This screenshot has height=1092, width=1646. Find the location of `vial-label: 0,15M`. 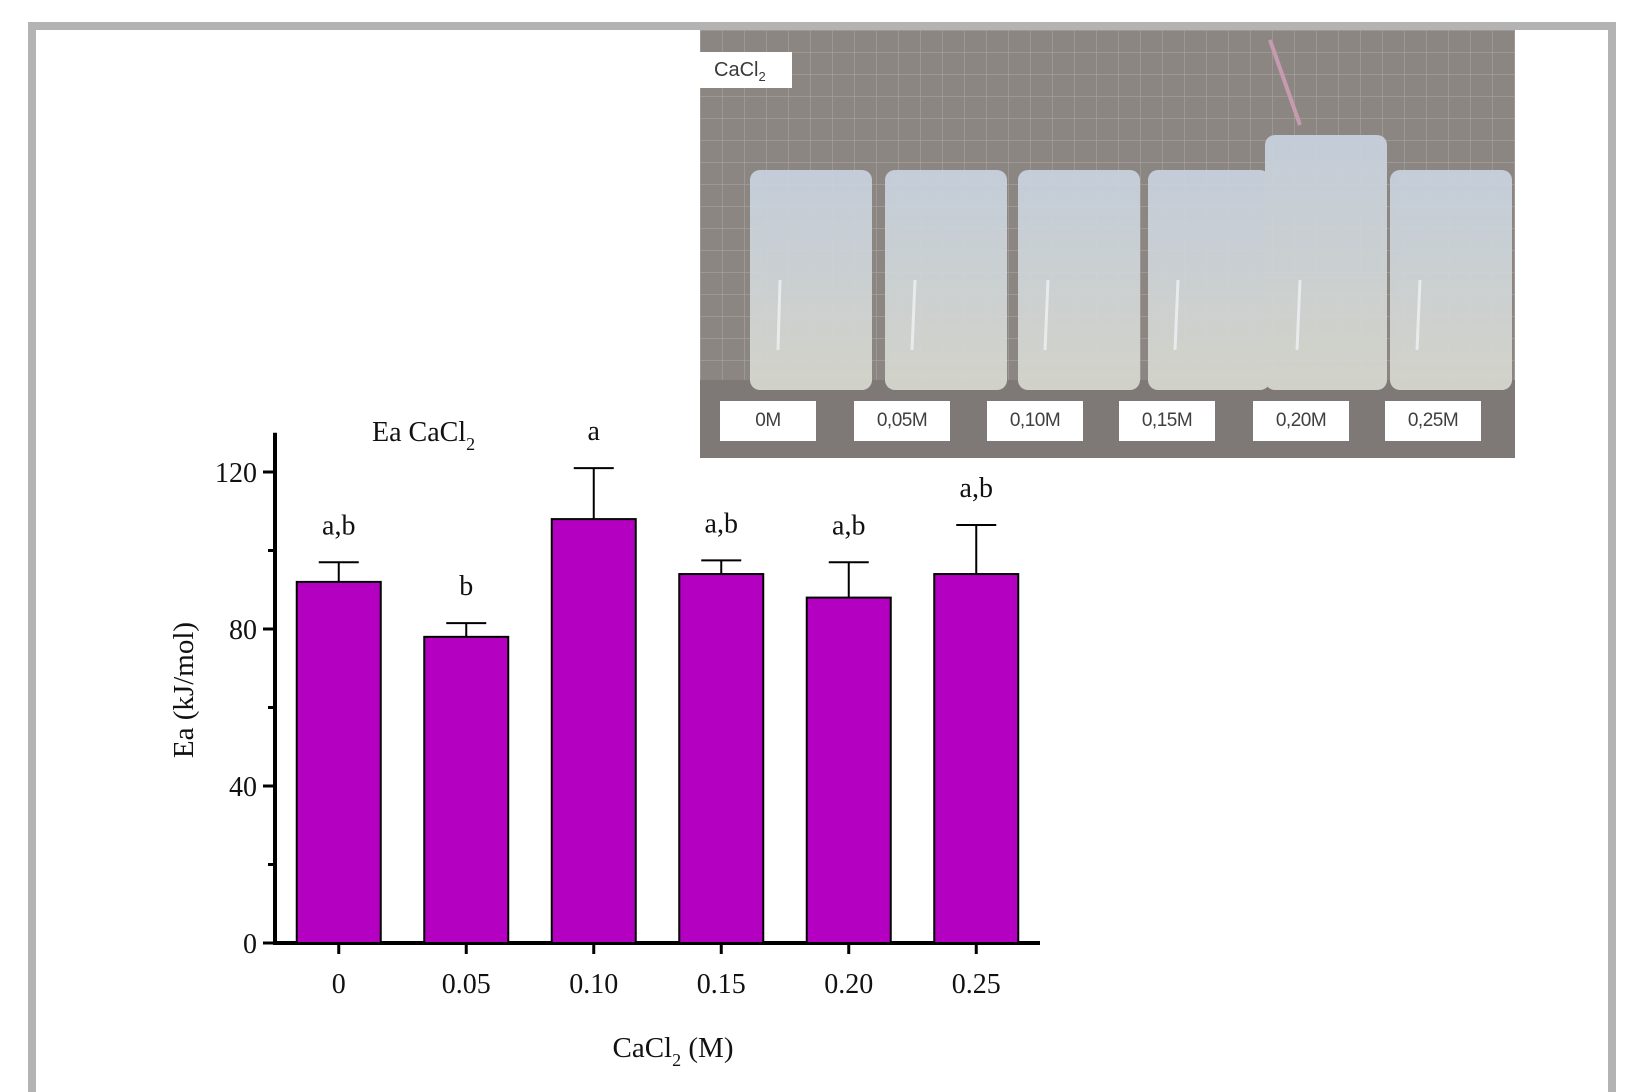

vial-label: 0,15M is located at coordinates (1167, 421).